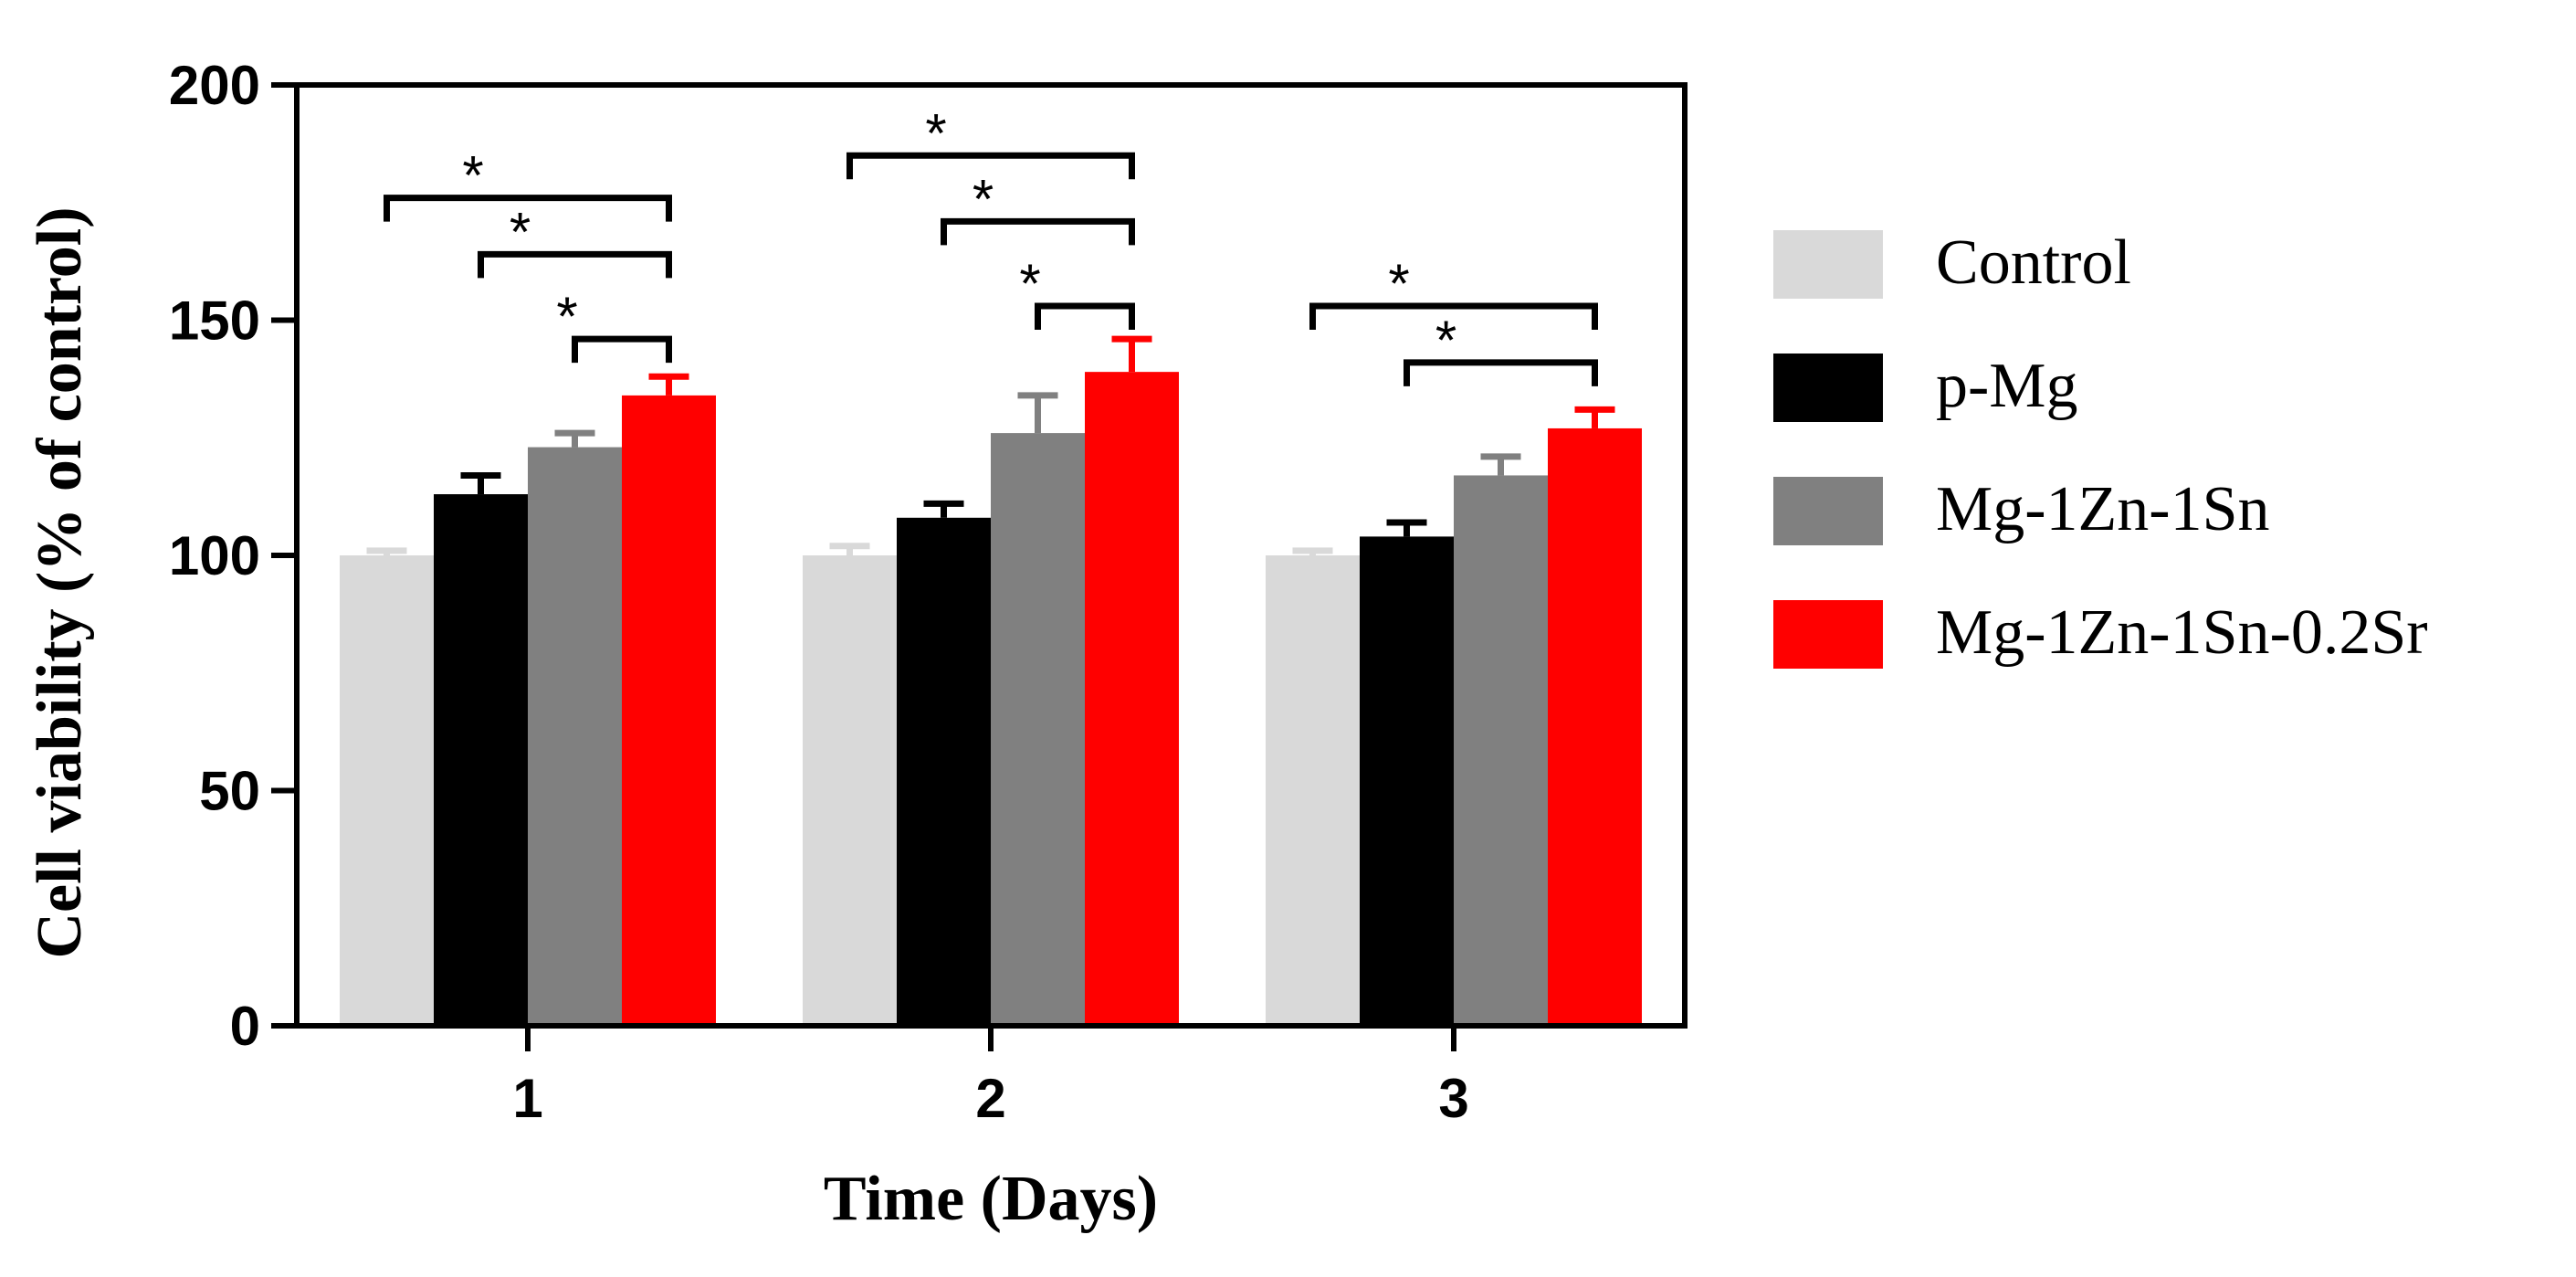  I want to click on y-tick-label: 150, so click(214, 321).